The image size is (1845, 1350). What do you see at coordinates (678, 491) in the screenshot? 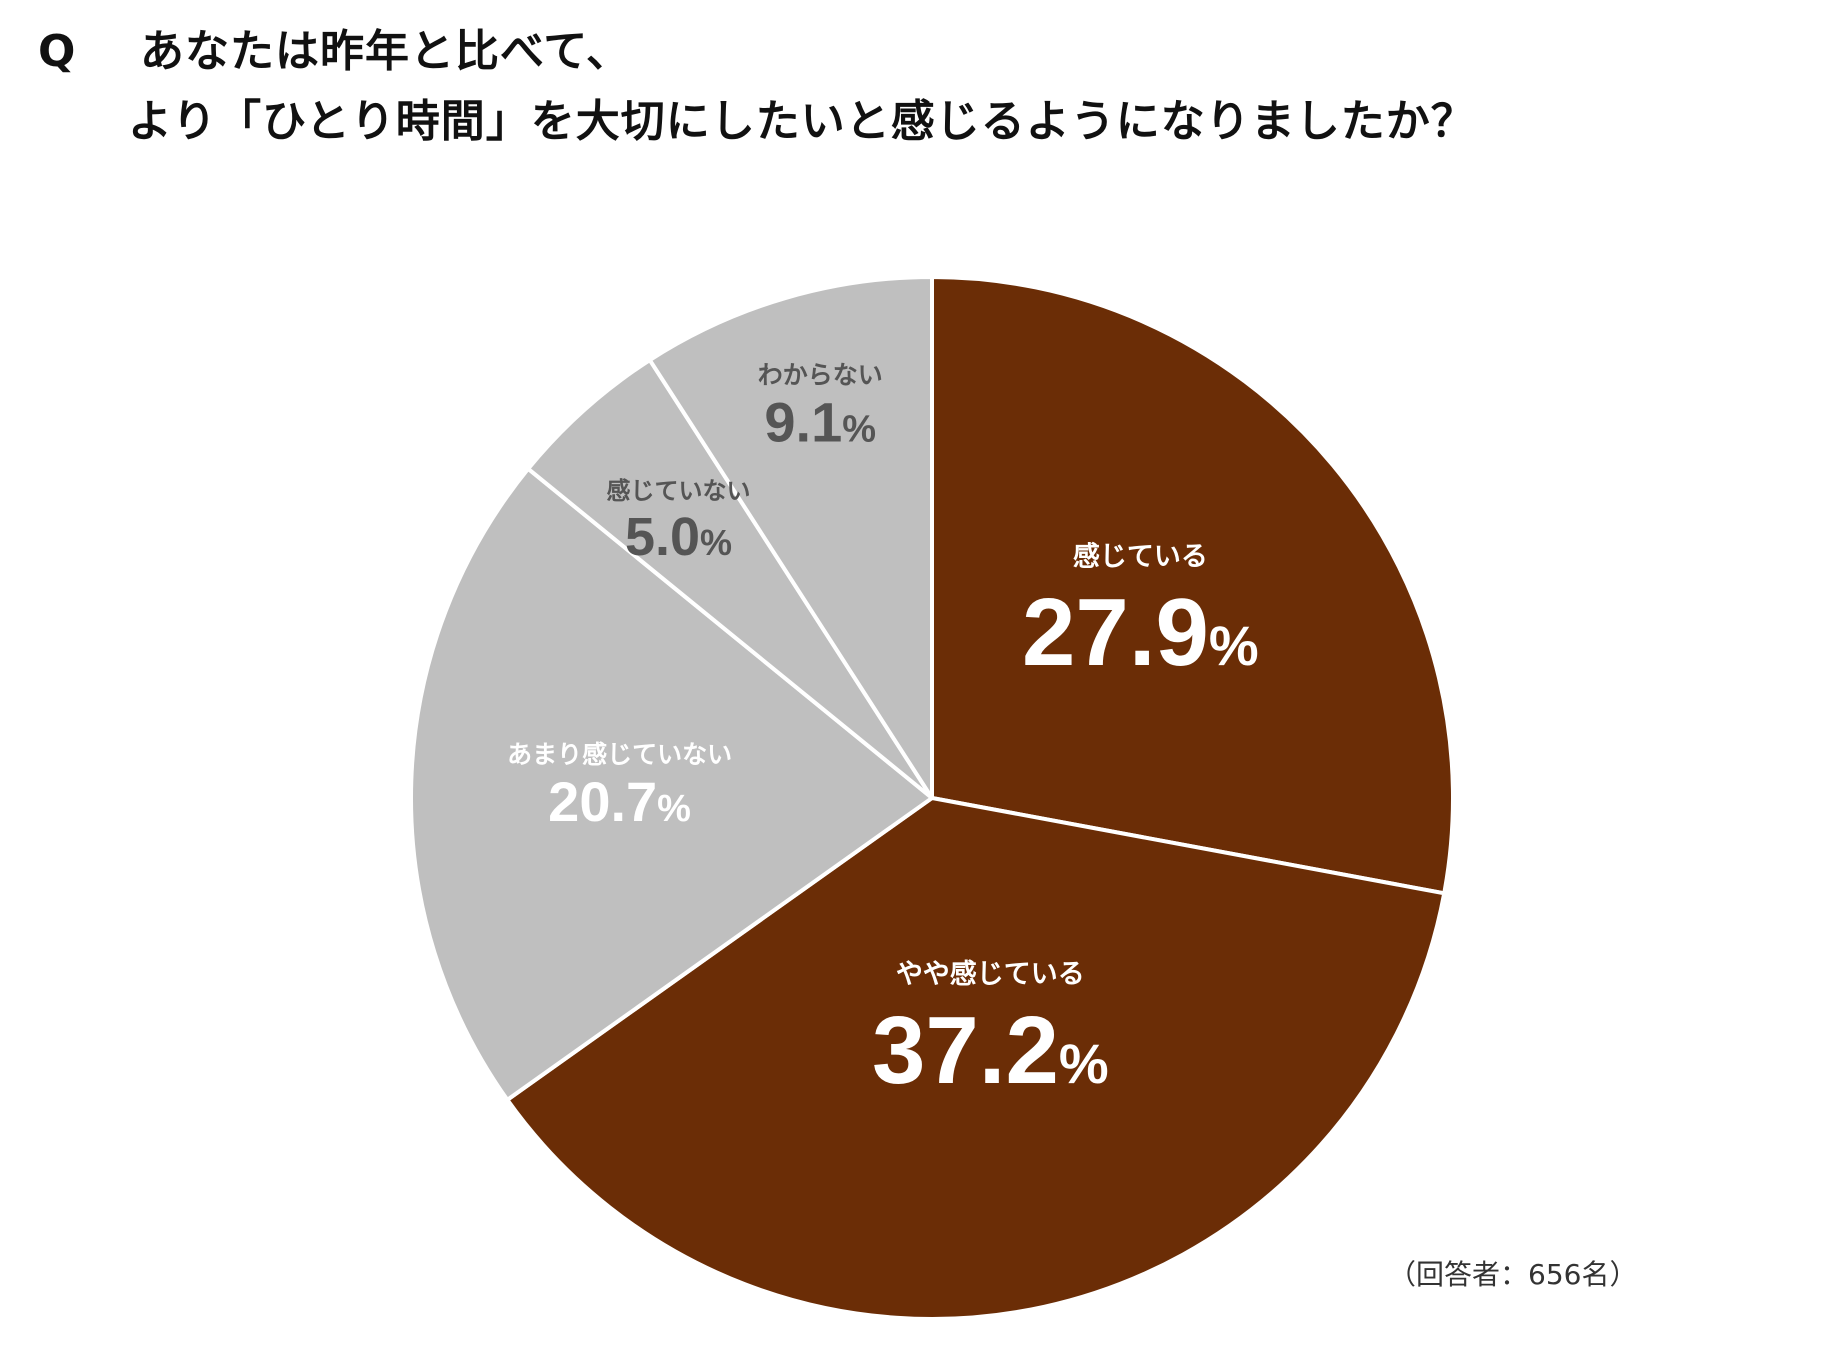
I see `slice-label-4: 感じていない` at bounding box center [678, 491].